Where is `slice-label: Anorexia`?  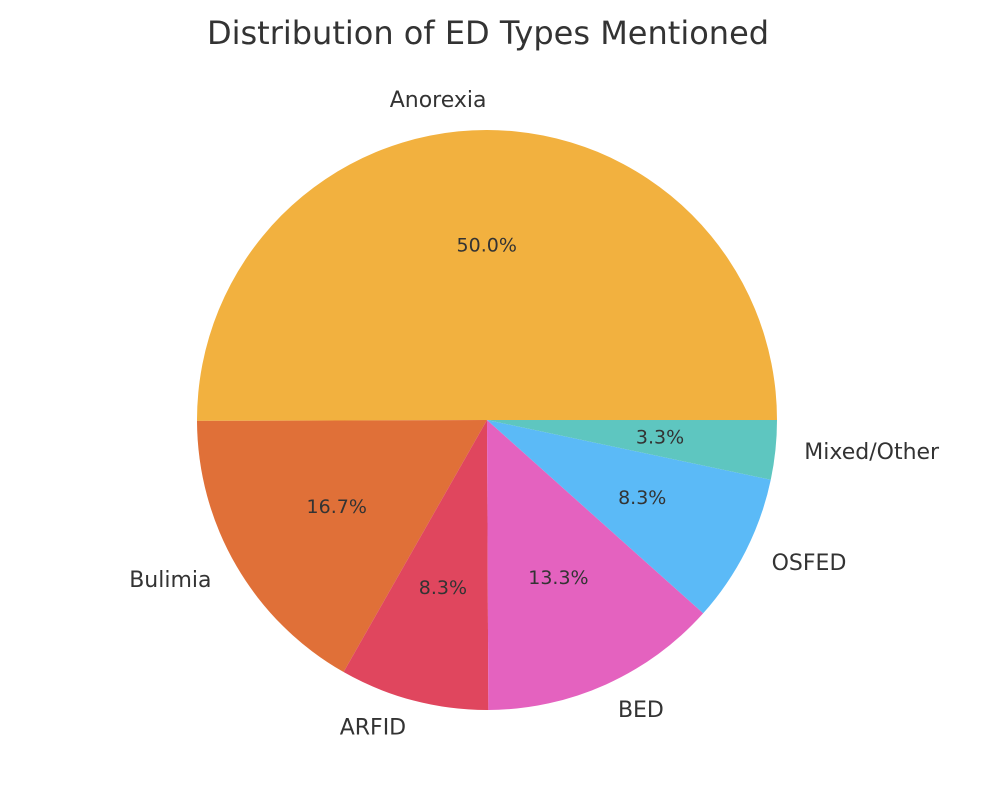 slice-label: Anorexia is located at coordinates (438, 100).